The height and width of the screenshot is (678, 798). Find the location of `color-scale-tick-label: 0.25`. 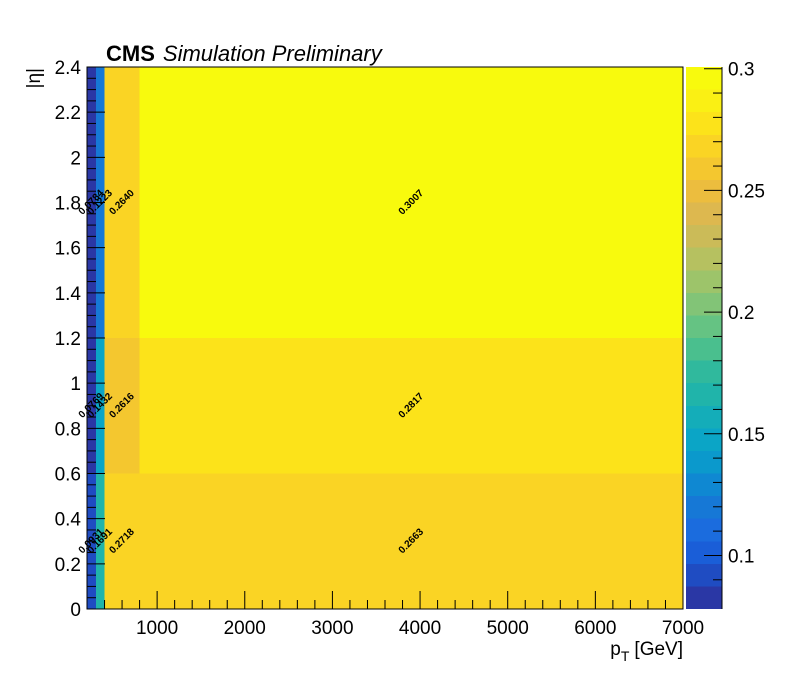

color-scale-tick-label: 0.25 is located at coordinates (746, 191).